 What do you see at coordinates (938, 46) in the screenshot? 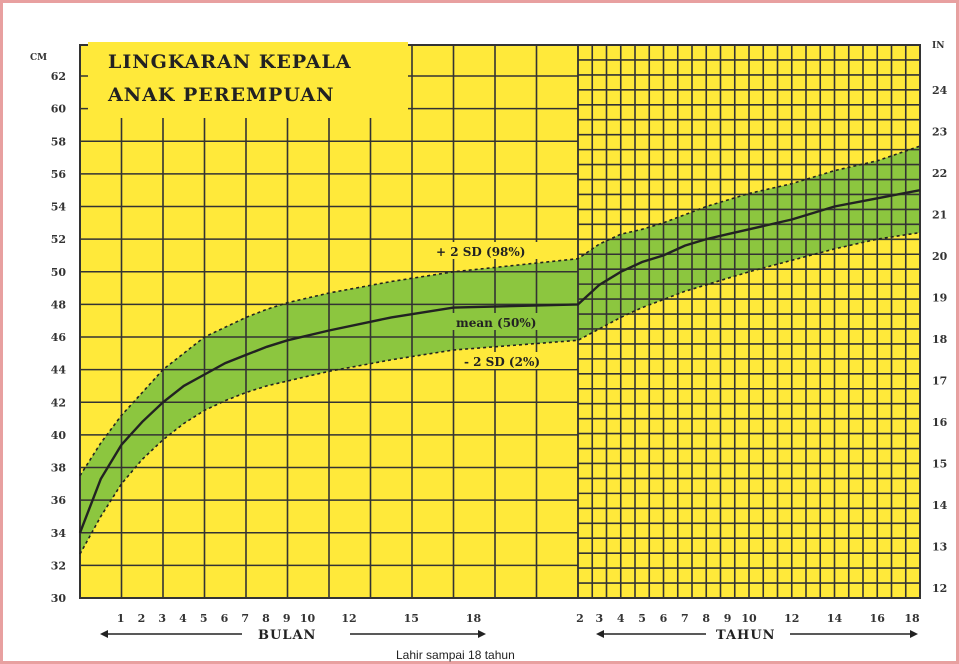
I see `right-unit-label: IN` at bounding box center [938, 46].